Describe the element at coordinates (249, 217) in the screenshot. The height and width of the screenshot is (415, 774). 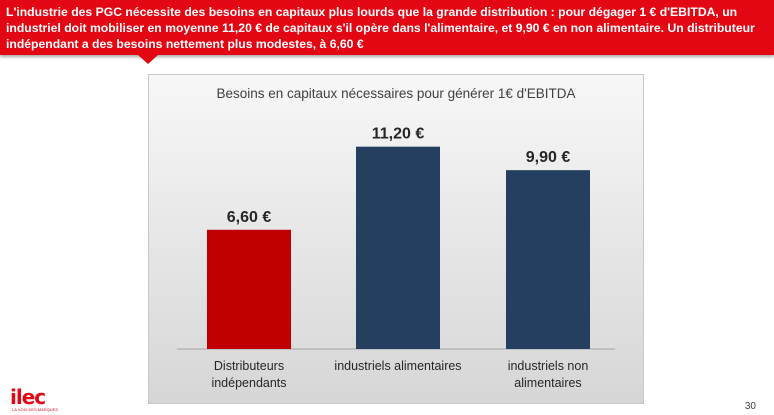
I see `data-label: 6,60 €` at that location.